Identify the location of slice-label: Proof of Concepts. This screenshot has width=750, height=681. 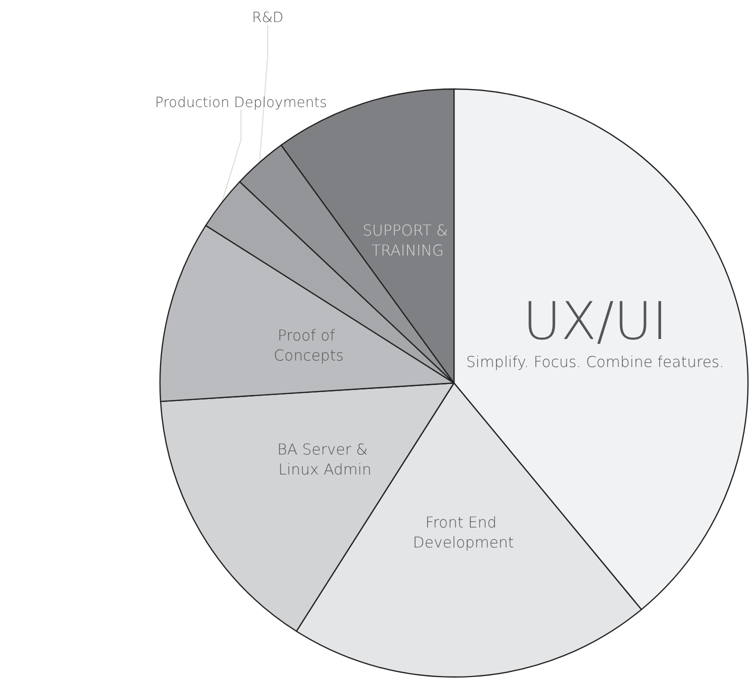
(309, 345).